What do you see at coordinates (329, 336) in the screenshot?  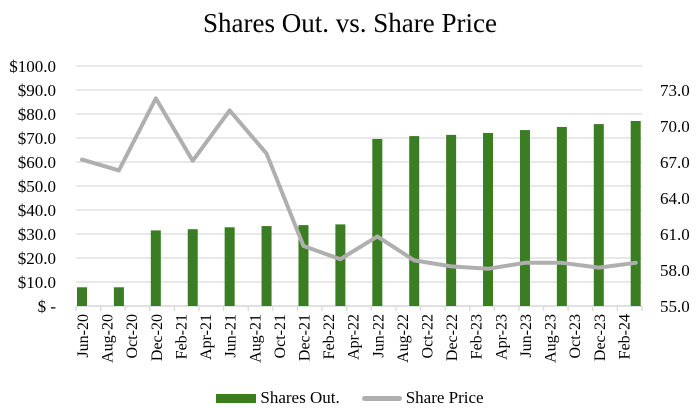 I see `x-axis-tick-label: Feb-22` at bounding box center [329, 336].